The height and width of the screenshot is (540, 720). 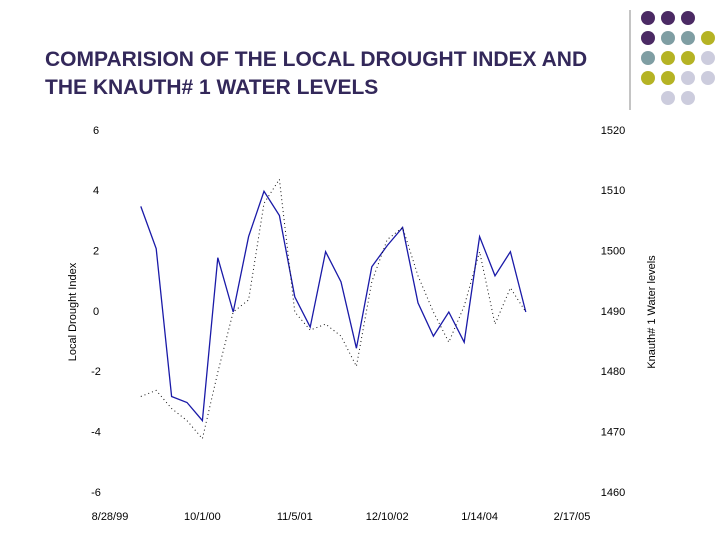 I want to click on y-tick-label: -4, so click(x=96, y=433).